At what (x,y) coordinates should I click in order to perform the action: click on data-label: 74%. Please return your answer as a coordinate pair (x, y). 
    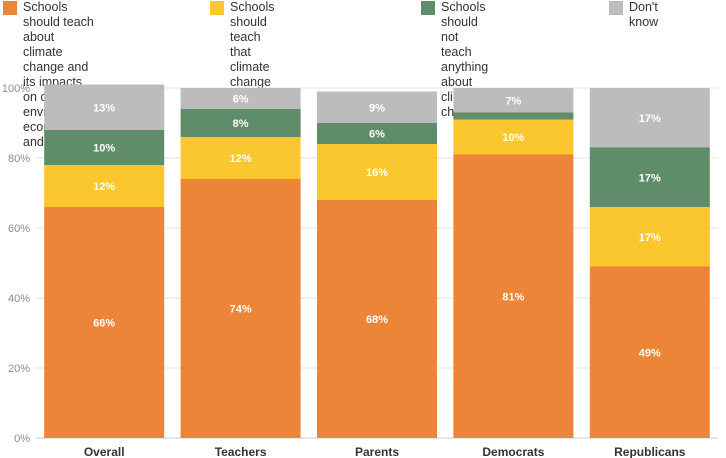
    Looking at the image, I should click on (241, 310).